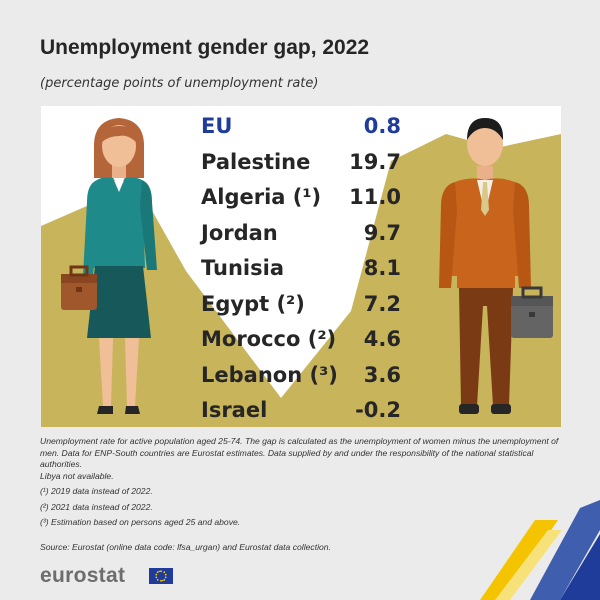 This screenshot has height=600, width=600. Describe the element at coordinates (382, 268) in the screenshot. I see `row-value: 8.1` at that location.